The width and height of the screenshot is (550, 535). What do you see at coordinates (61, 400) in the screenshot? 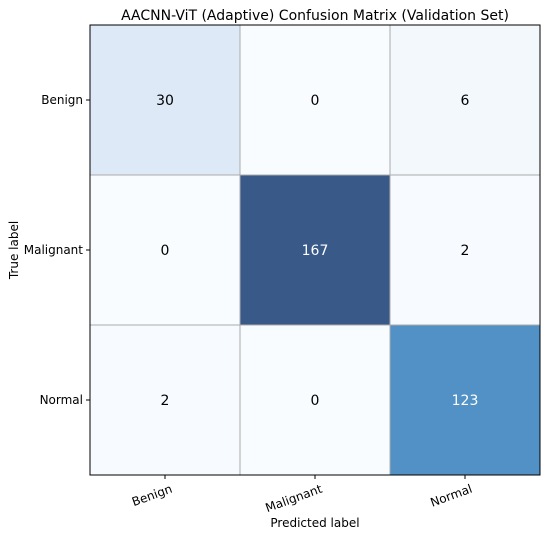
I see `y-tick-label-2: Normal` at bounding box center [61, 400].